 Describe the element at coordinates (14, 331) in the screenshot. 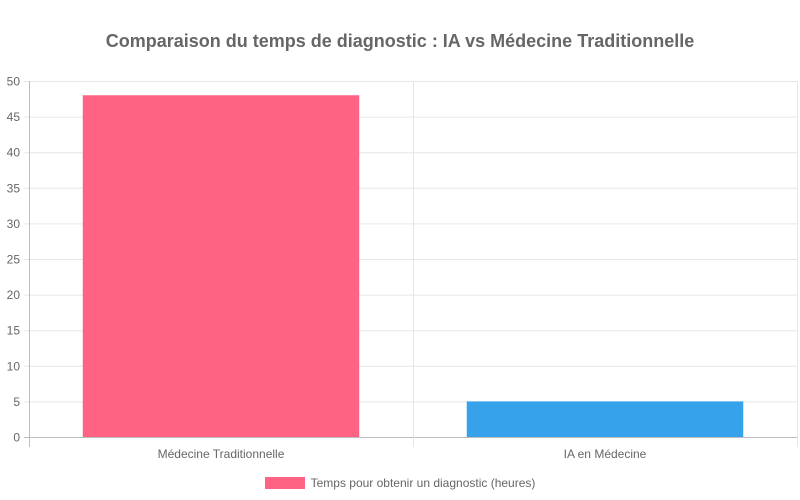

I see `y-tick-label: 15` at that location.